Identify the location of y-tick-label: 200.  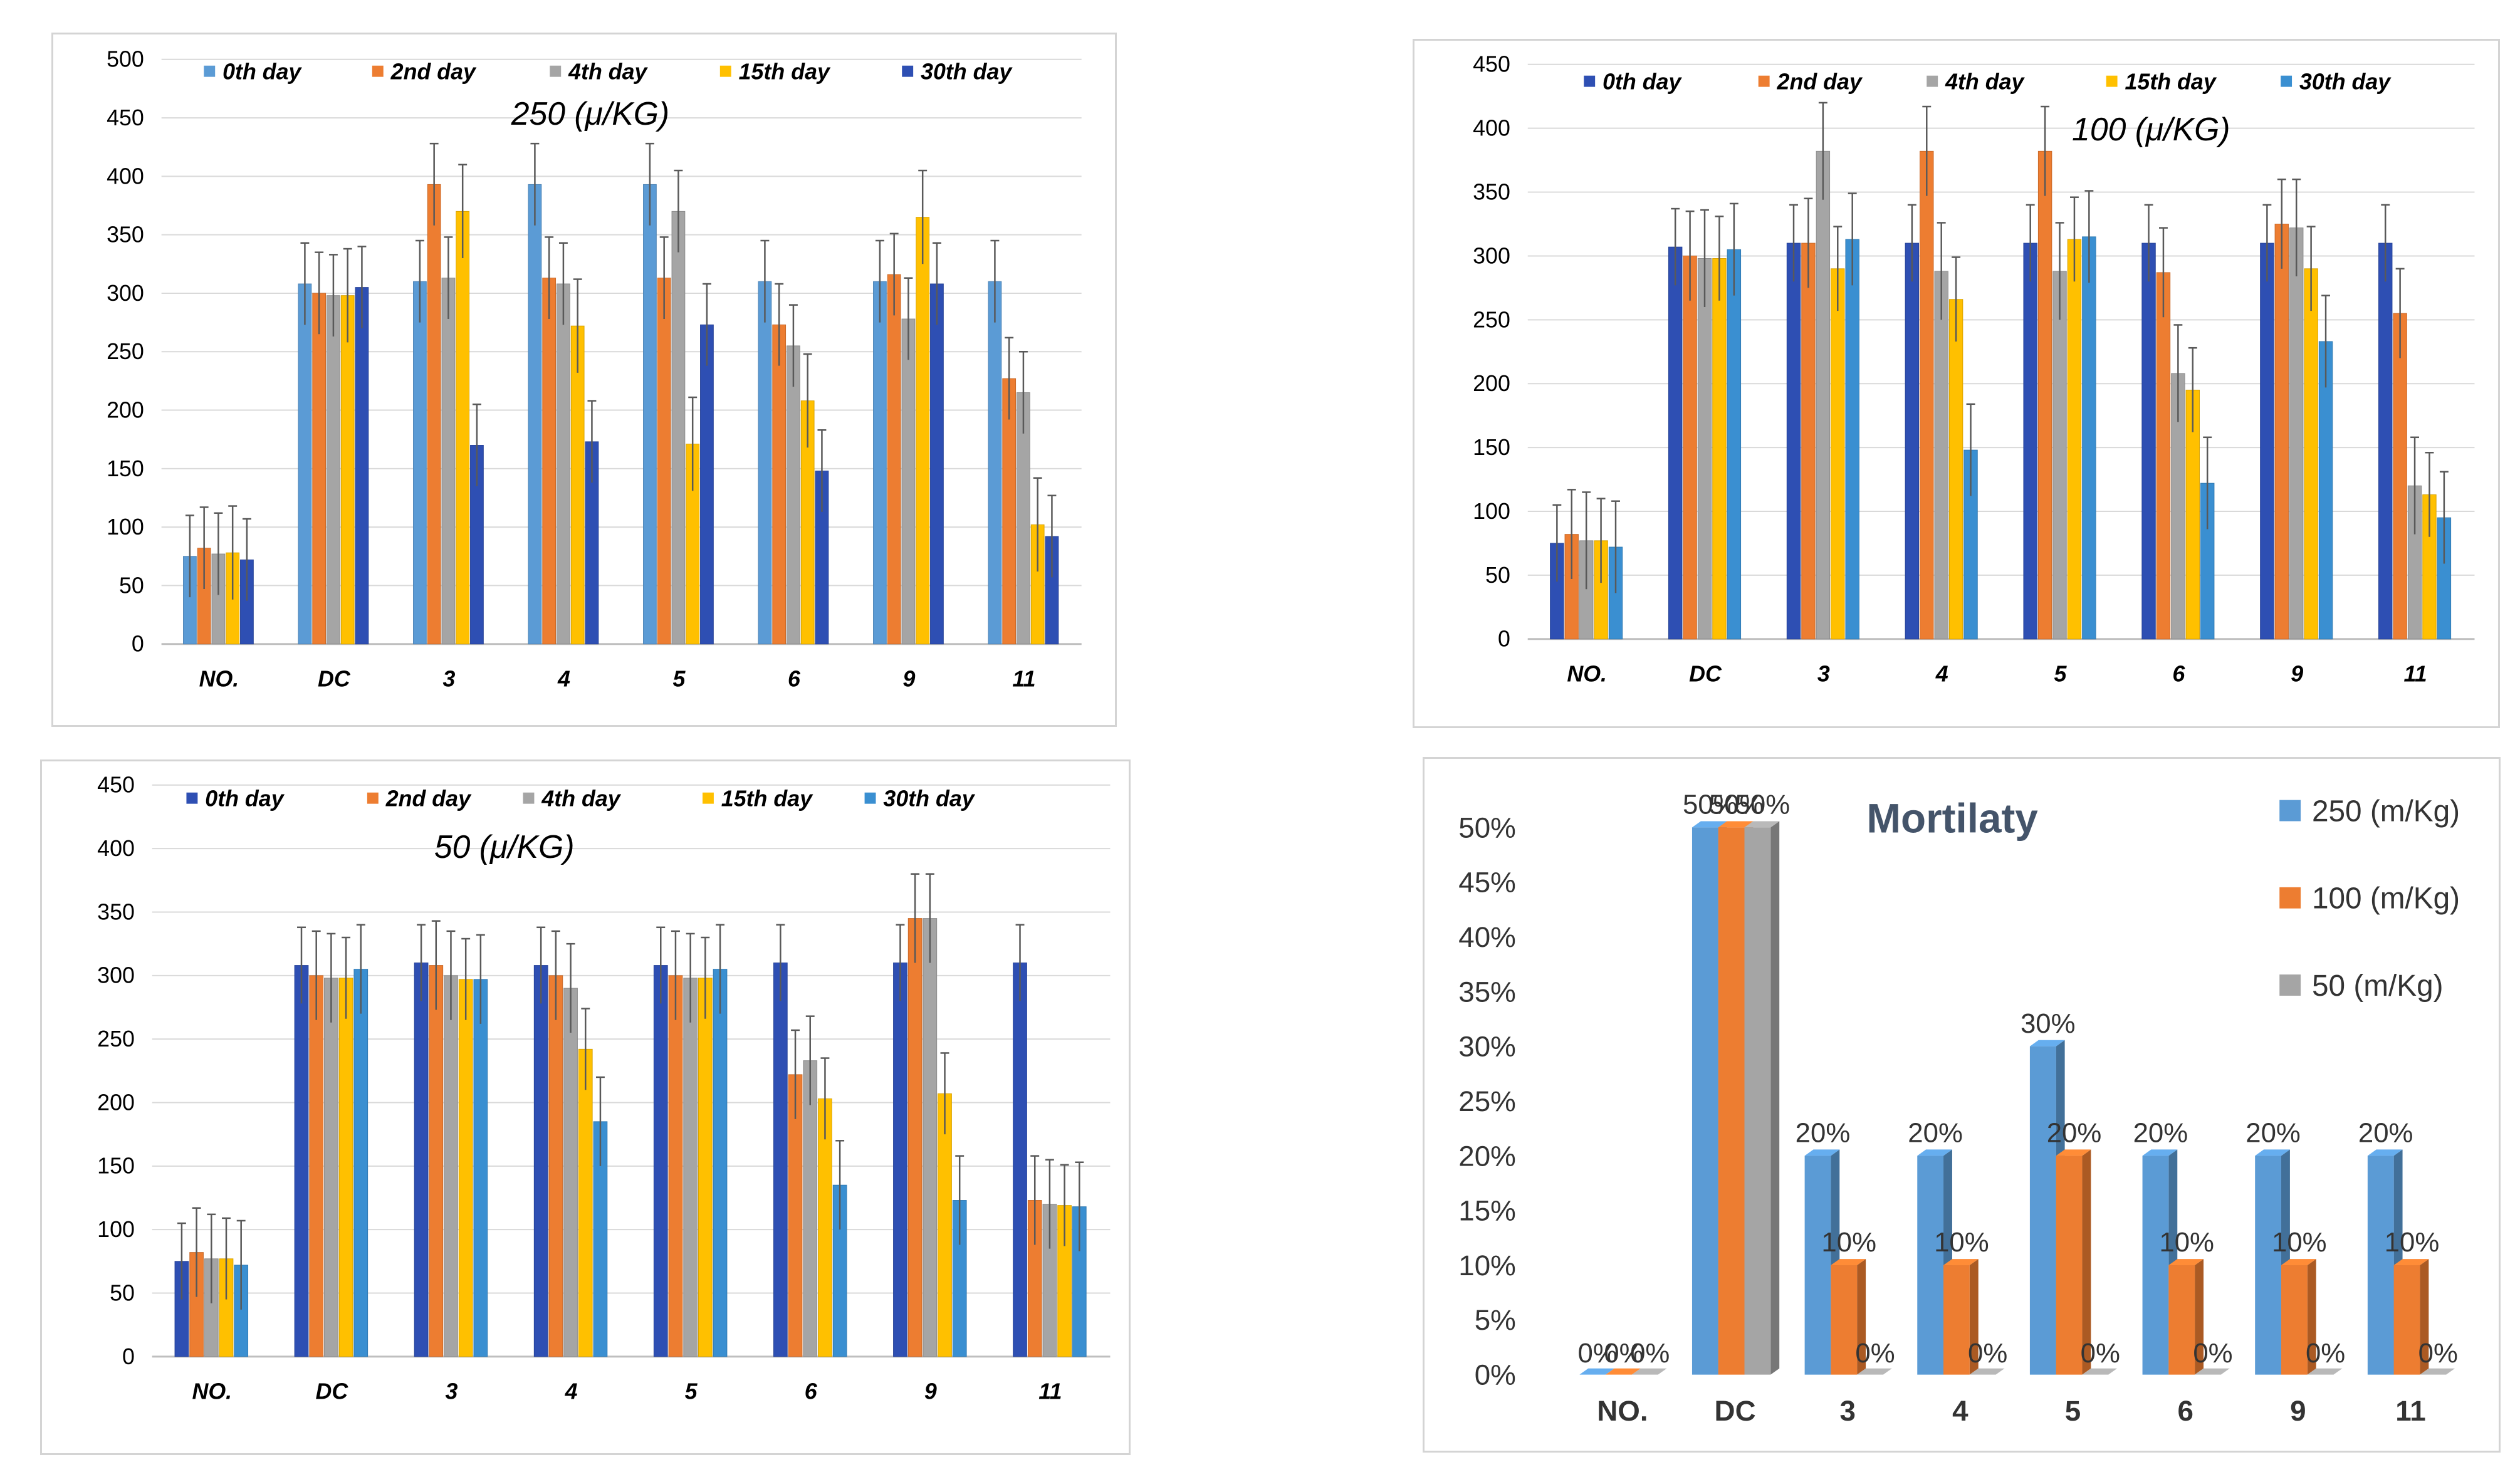
(126, 409).